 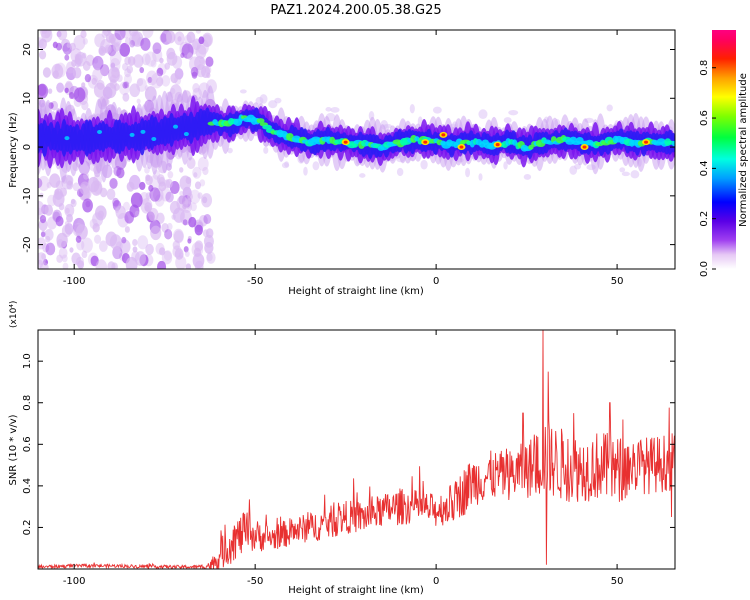 I want to click on y-tick-label: -20, so click(x=27, y=244).